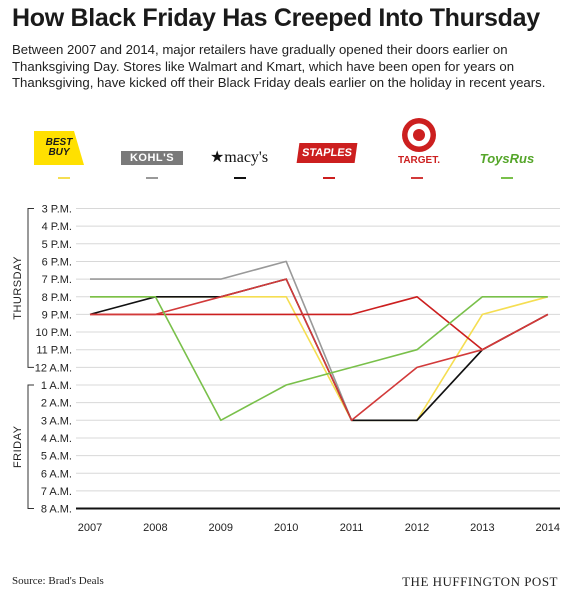  Describe the element at coordinates (286, 528) in the screenshot. I see `x-tick-label: 2010` at that location.